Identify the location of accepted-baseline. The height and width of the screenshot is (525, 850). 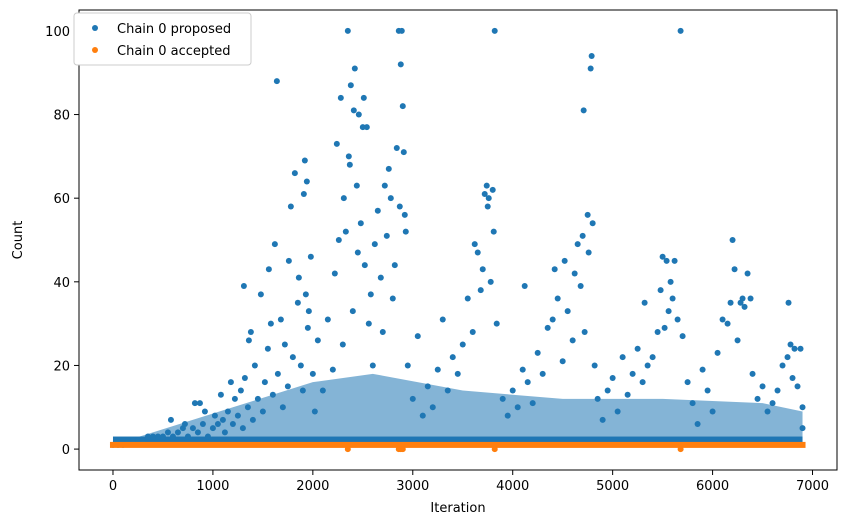
(457, 444).